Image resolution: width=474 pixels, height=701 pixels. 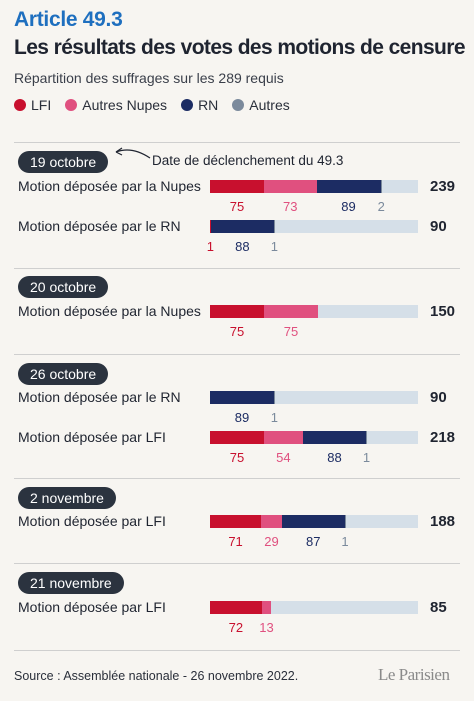 What do you see at coordinates (71, 105) in the screenshot?
I see `legend-swatch-autres-nupes` at bounding box center [71, 105].